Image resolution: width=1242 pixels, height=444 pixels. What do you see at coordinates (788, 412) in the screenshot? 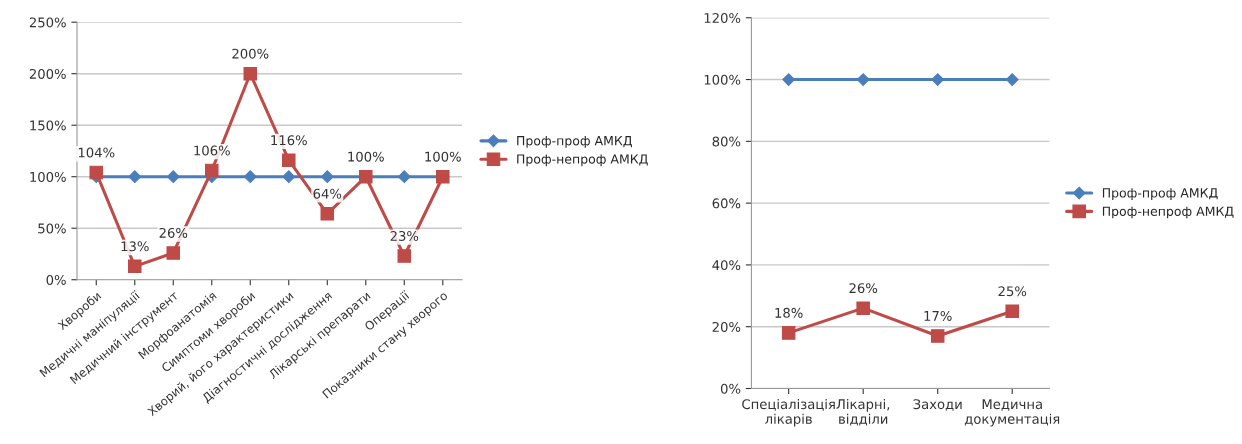
I see `x-tick-label: Спеціалізація лікарів` at bounding box center [788, 412].